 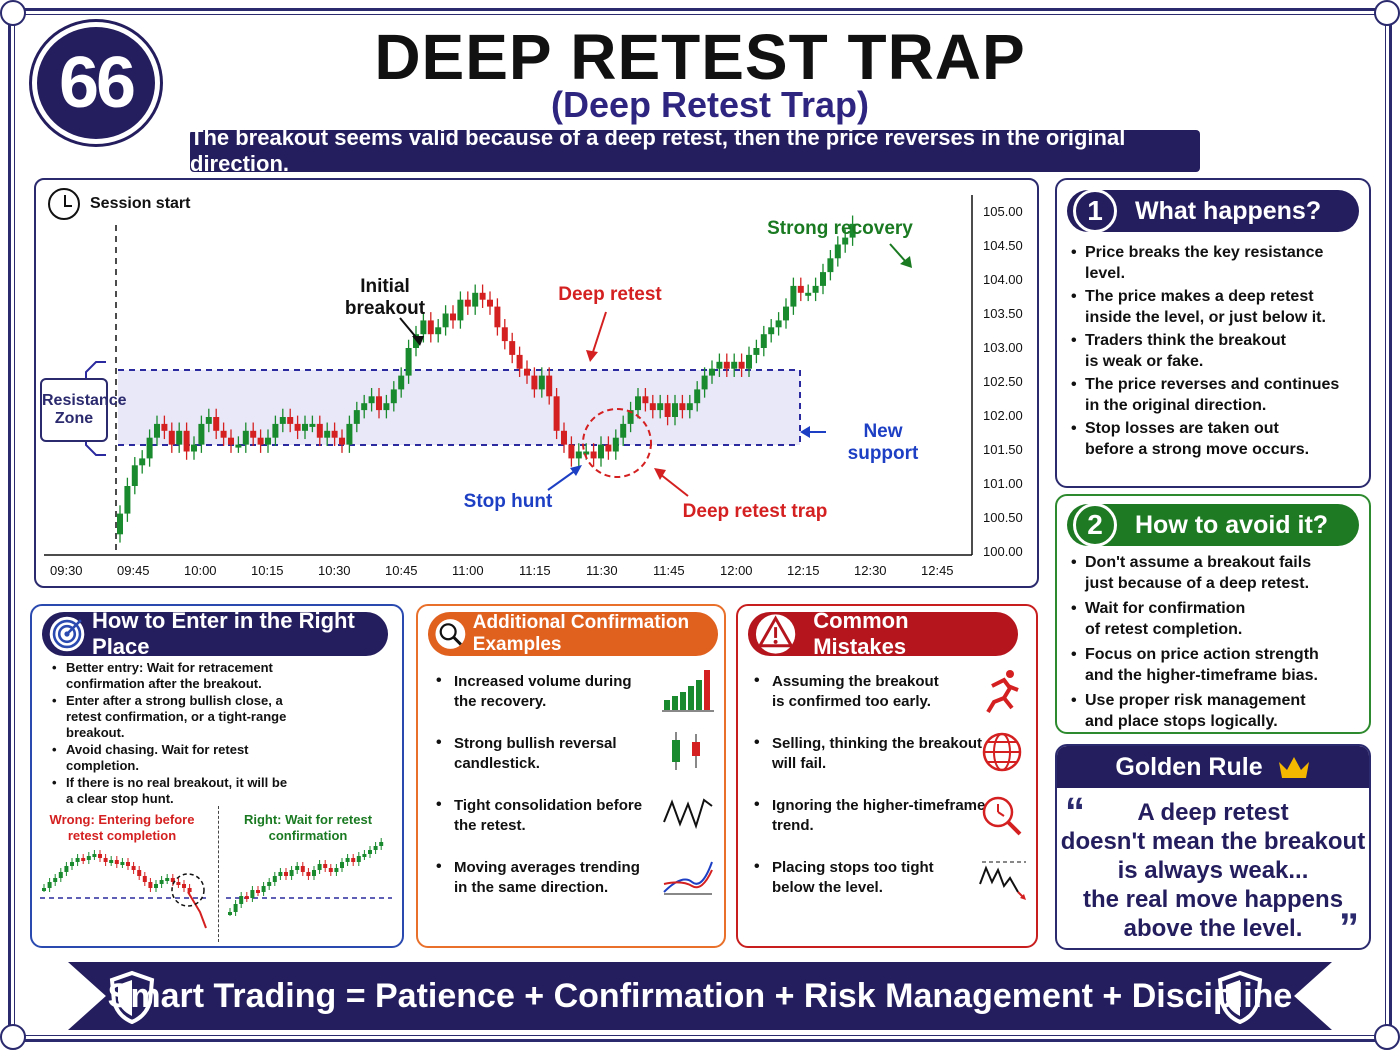 I want to click on y-tick-label: 100.50, so click(x=1003, y=517).